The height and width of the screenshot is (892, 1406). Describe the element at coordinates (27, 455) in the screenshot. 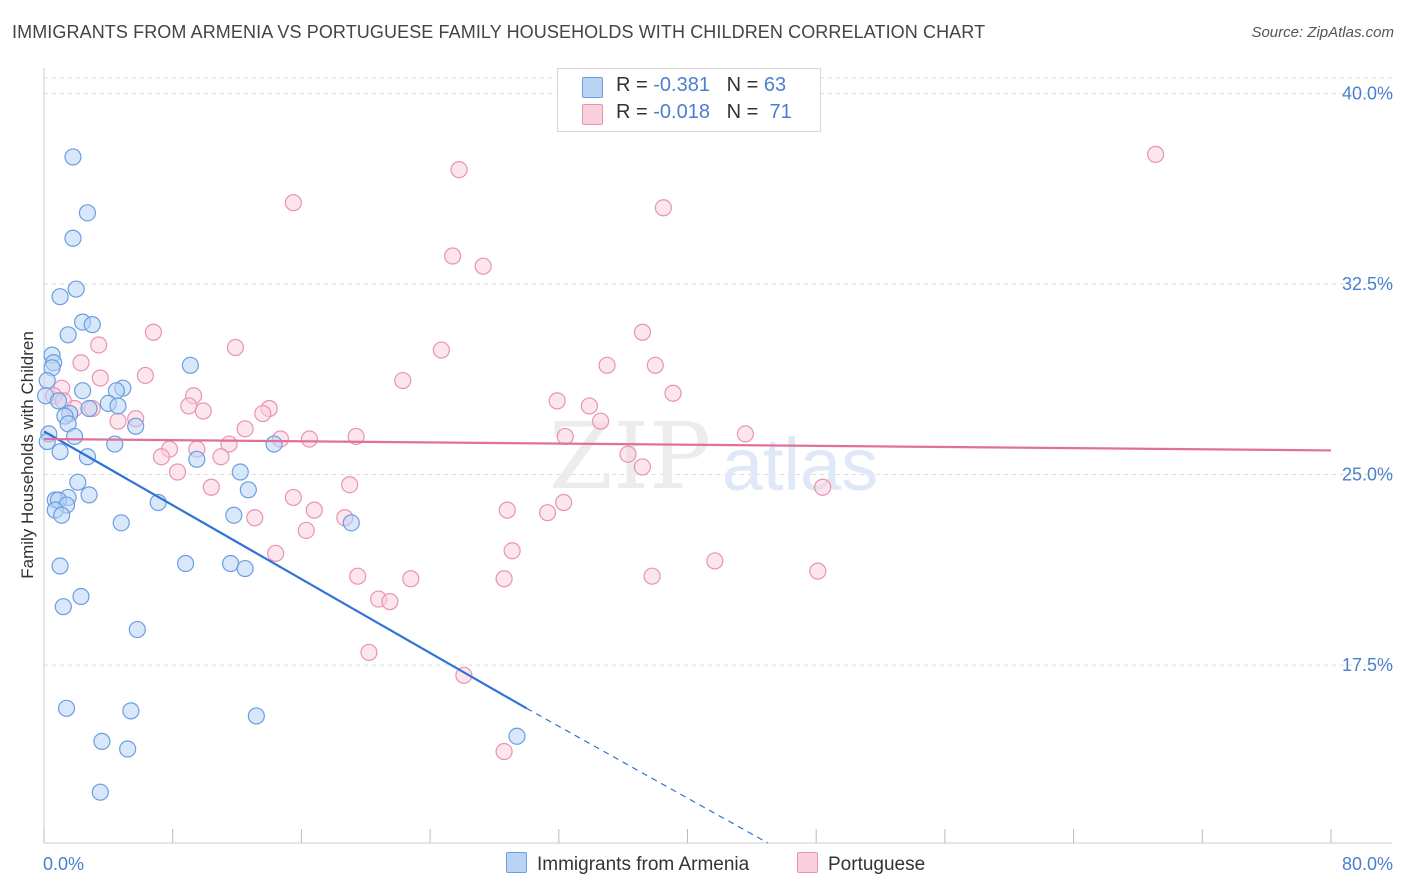

I see `y-axis-label: Family Households with Children` at that location.